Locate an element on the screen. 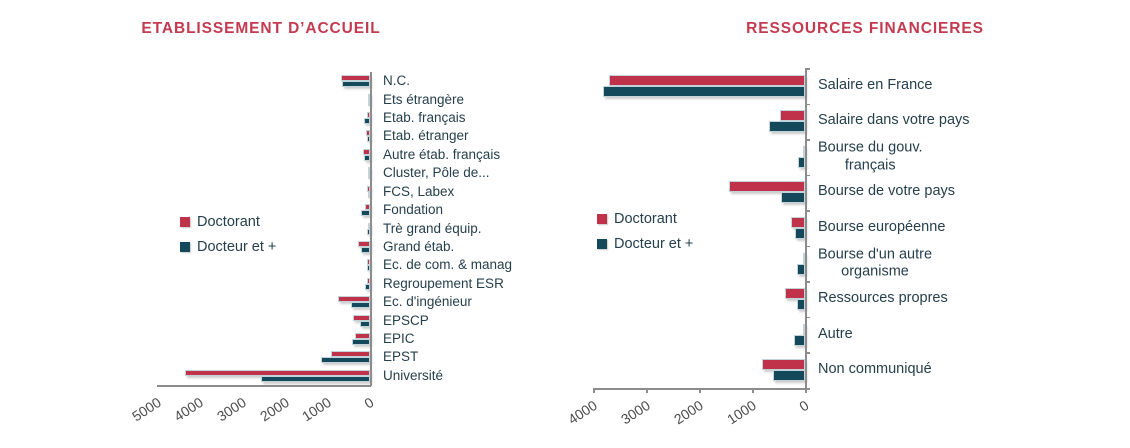 This screenshot has height=448, width=1130. category-label-row11: Regroupement ESR is located at coordinates (443, 283).